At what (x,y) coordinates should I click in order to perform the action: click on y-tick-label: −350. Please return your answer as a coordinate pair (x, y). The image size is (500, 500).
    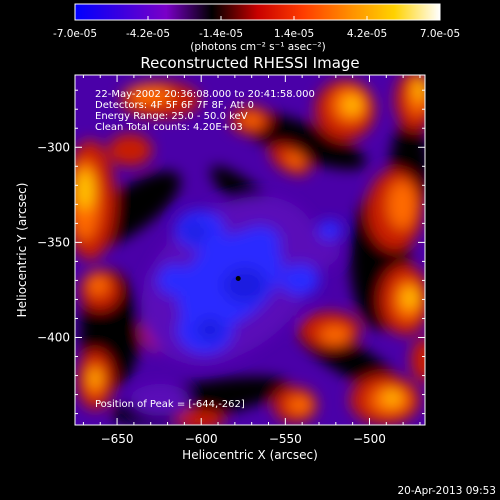
    Looking at the image, I should click on (53, 242).